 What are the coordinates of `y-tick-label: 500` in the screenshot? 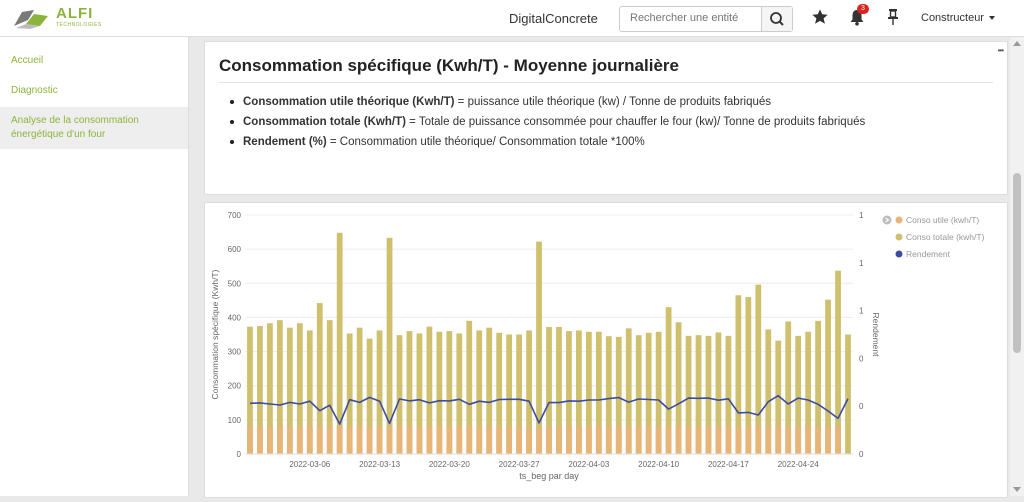 It's located at (235, 283).